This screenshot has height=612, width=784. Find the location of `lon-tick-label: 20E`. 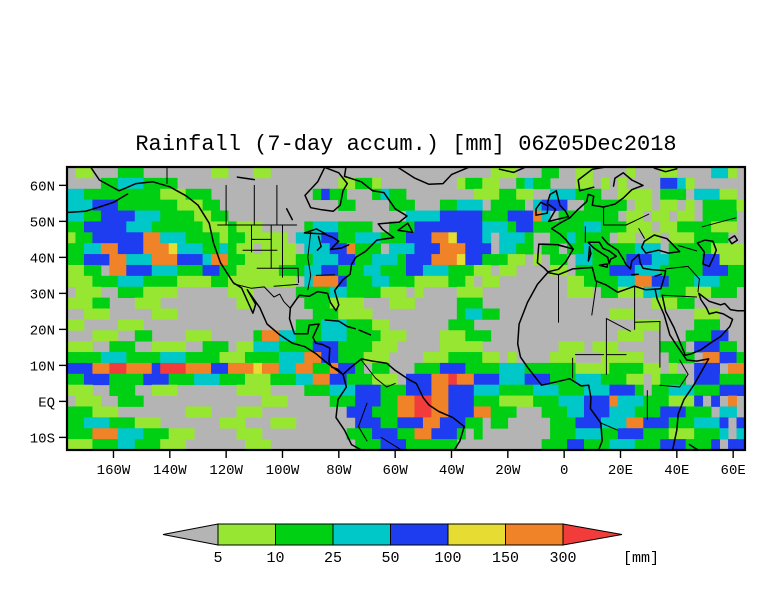

lon-tick-label: 20E is located at coordinates (620, 471).